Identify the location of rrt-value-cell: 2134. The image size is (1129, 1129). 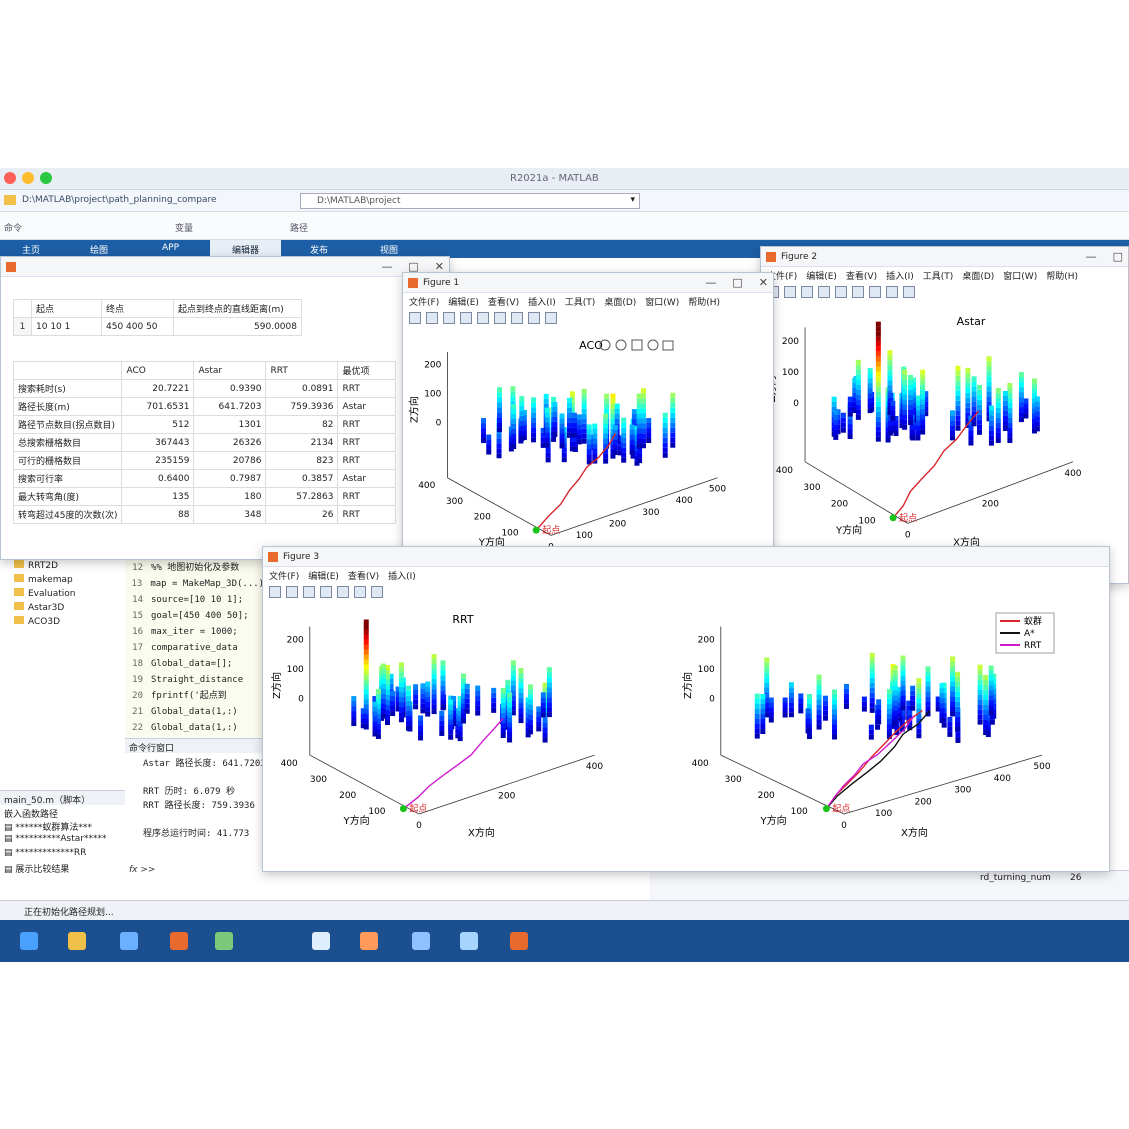
(302, 442).